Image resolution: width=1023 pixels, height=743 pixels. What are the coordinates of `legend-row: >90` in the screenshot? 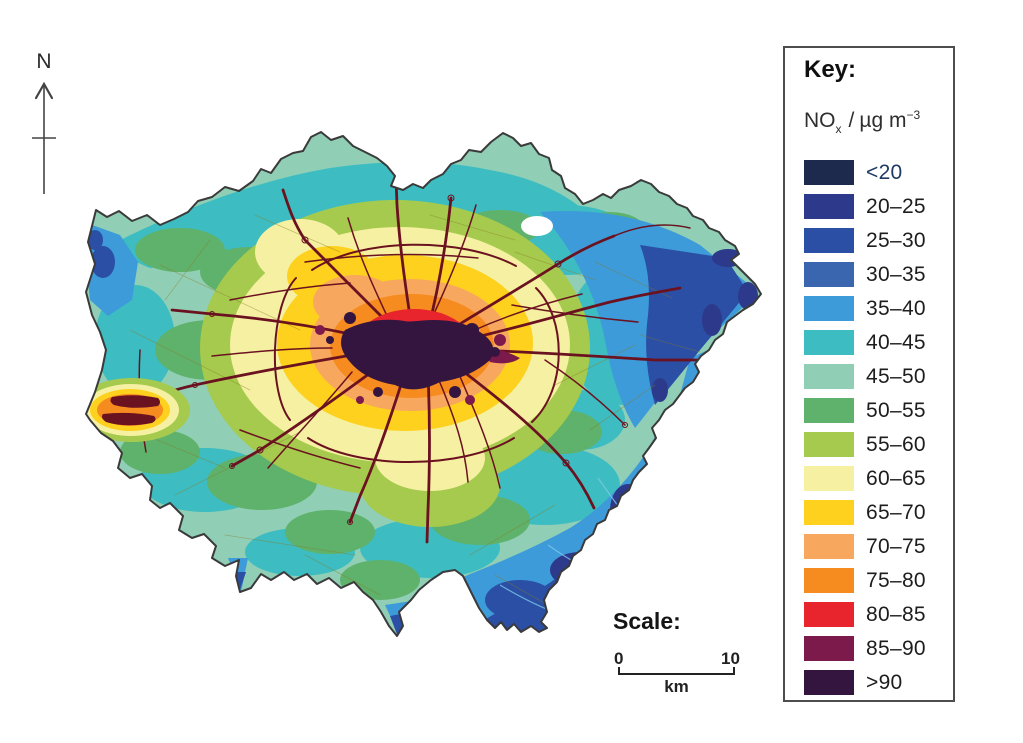 It's located at (878, 682).